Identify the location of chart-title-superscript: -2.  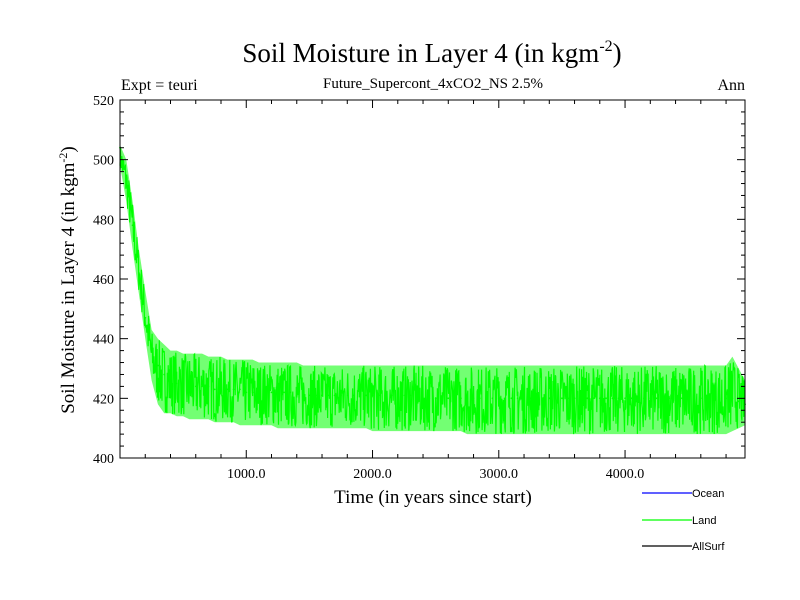
(605, 46).